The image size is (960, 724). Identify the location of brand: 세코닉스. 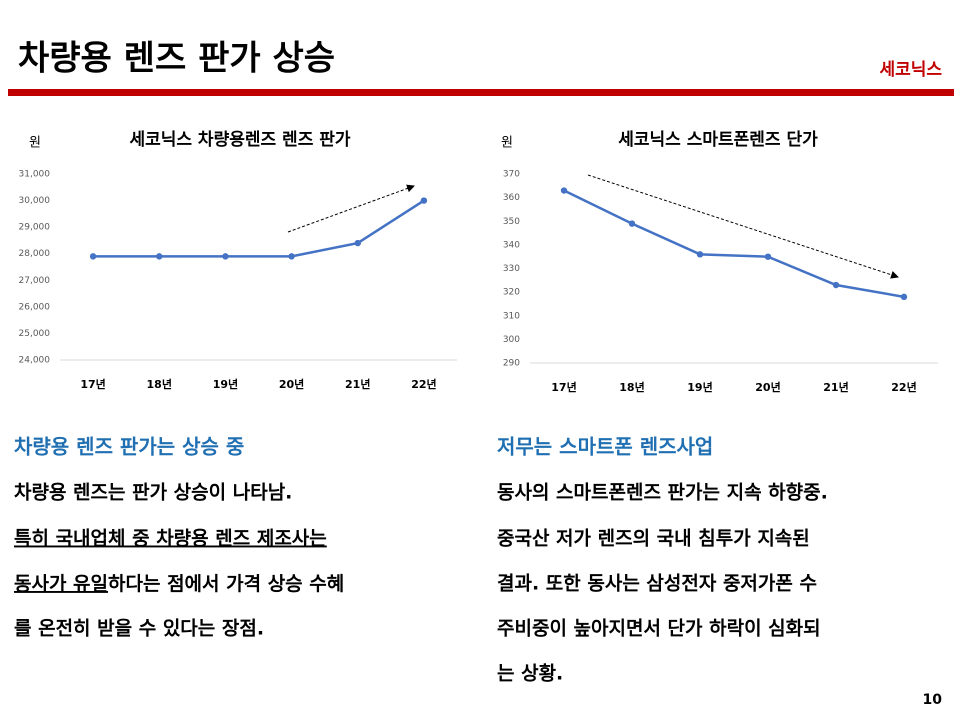
(910, 70).